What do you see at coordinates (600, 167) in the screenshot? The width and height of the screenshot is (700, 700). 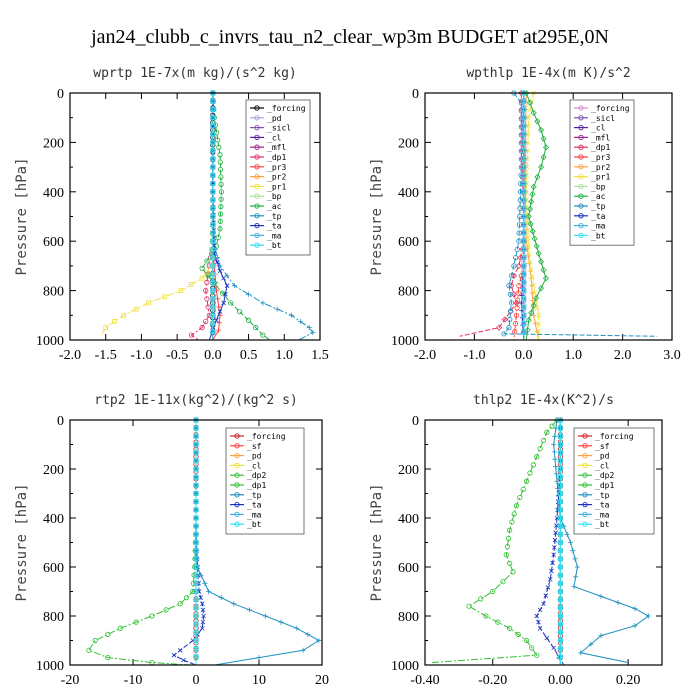 I see `legend-label: _pr2` at bounding box center [600, 167].